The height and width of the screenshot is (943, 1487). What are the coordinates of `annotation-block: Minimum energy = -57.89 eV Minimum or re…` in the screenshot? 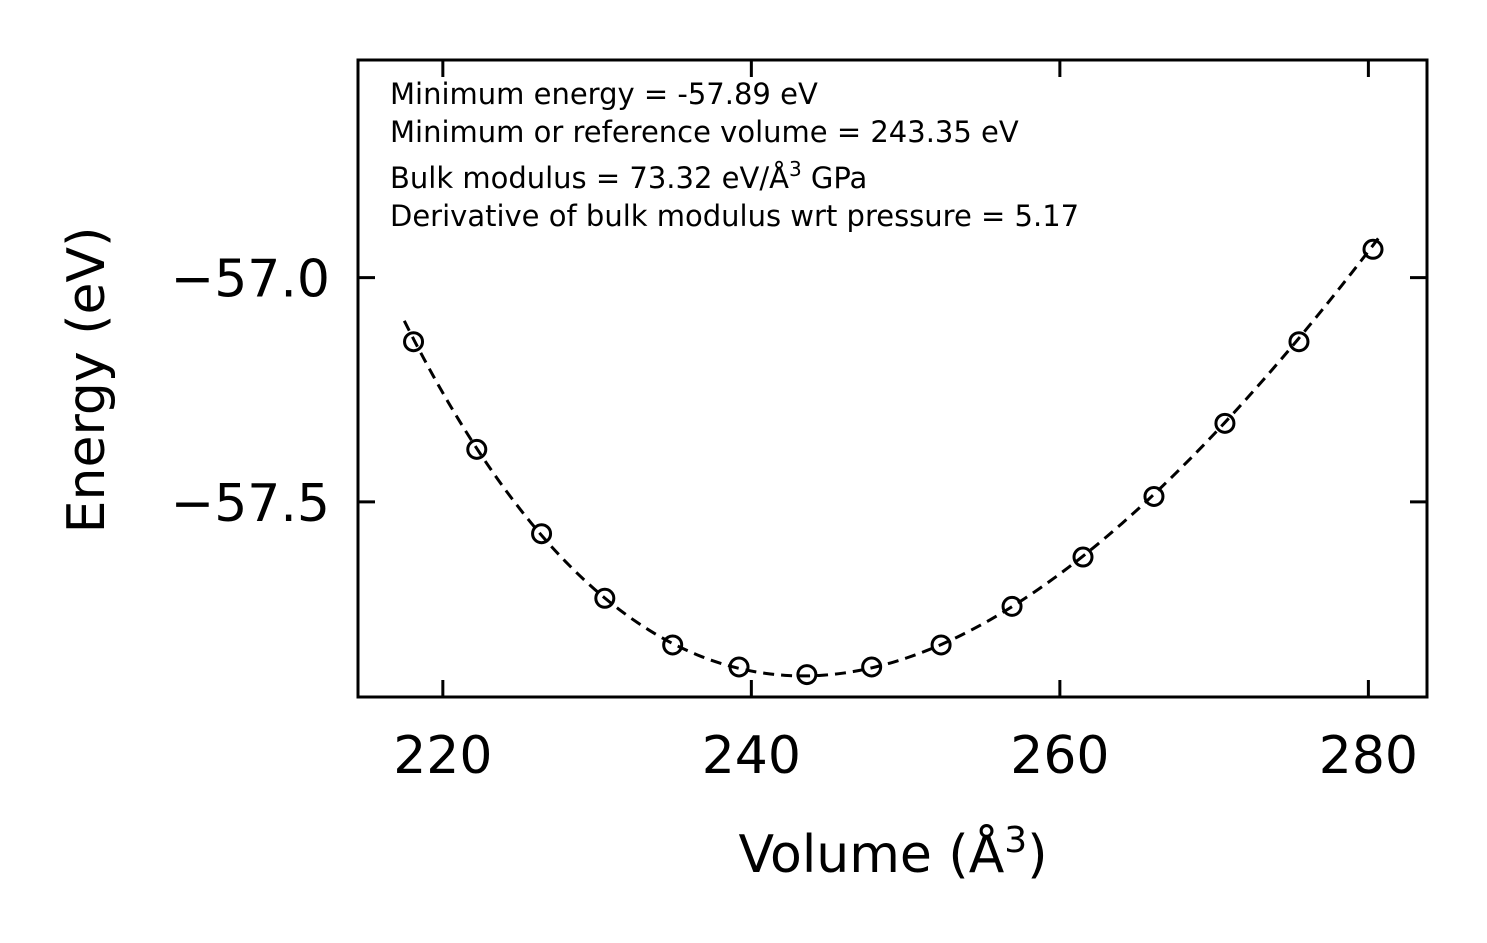 It's located at (734, 155).